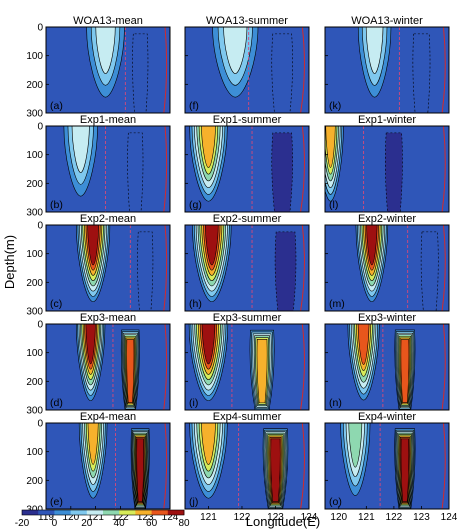 The image size is (474, 530). Describe the element at coordinates (56, 403) in the screenshot. I see `panel-label: (d)` at that location.